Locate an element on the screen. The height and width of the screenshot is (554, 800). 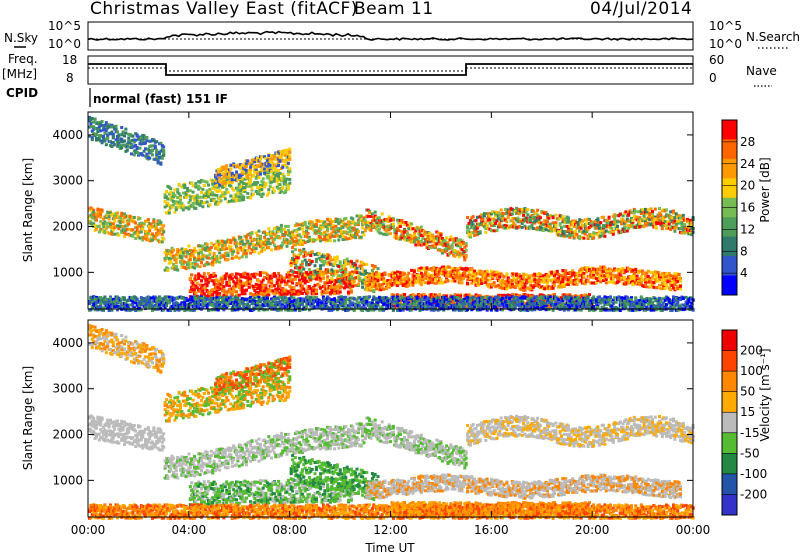
freq-panel-frame is located at coordinates (390, 70).